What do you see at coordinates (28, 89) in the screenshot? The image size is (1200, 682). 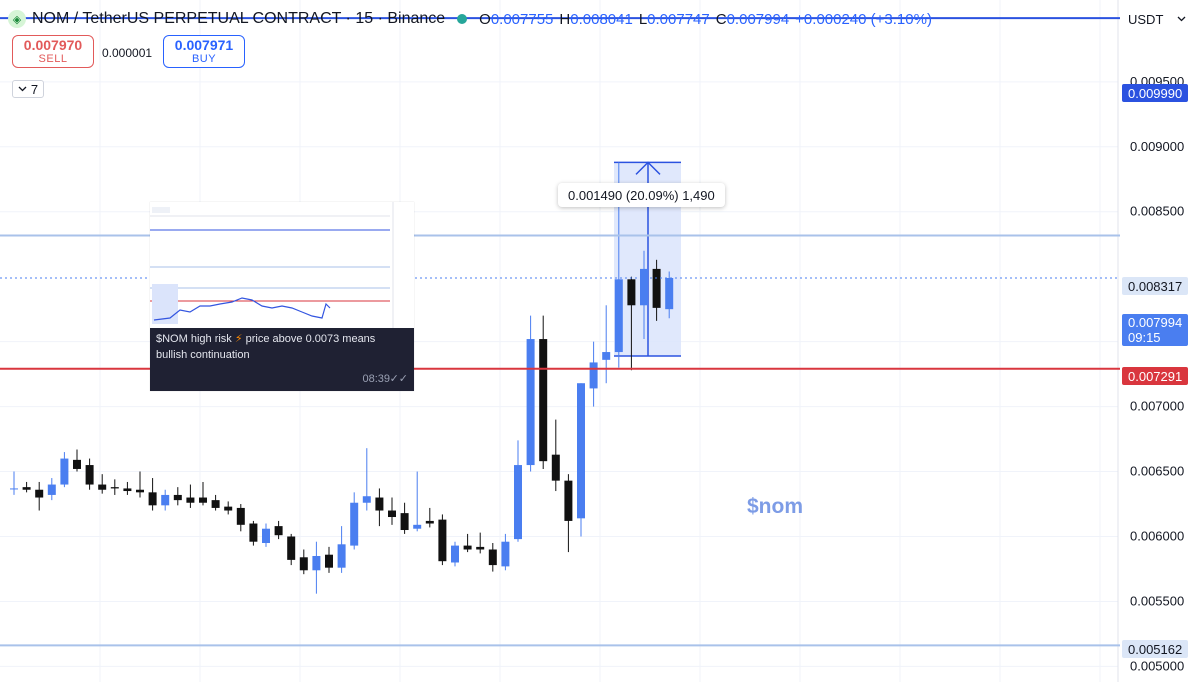 I see `indicators-toggle: 7` at bounding box center [28, 89].